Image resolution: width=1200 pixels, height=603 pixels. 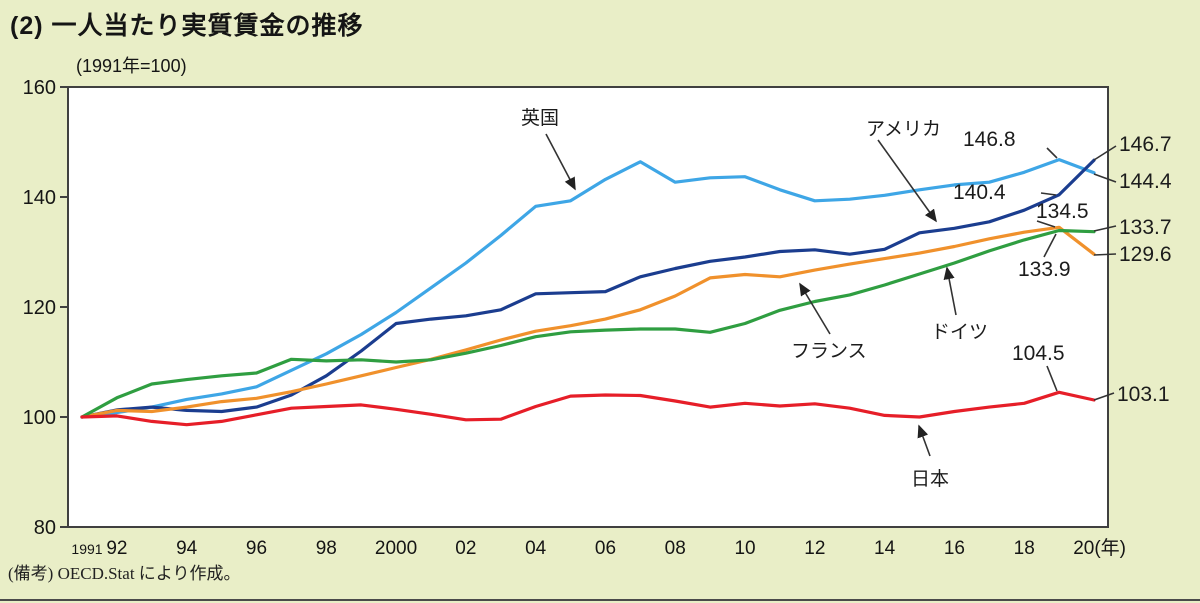 I want to click on x-tick-label: 96, so click(x=256, y=548).